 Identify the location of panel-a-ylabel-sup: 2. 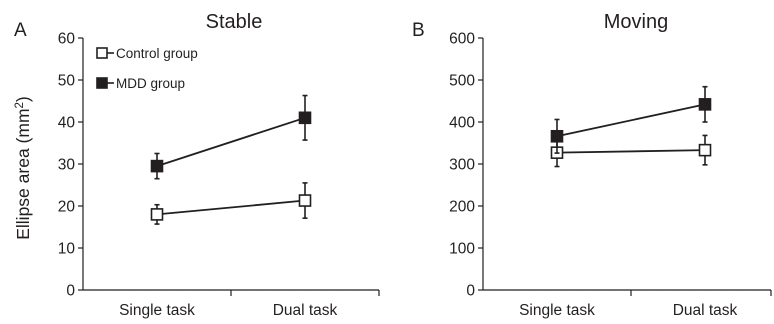
(20, 105).